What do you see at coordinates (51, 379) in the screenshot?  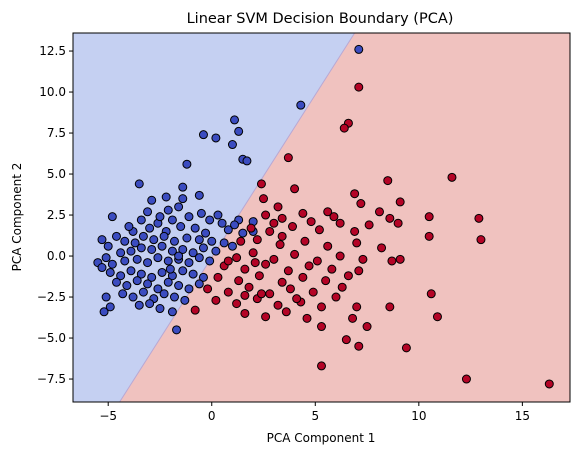 I see `y-tick-label: −7.5` at bounding box center [51, 379].